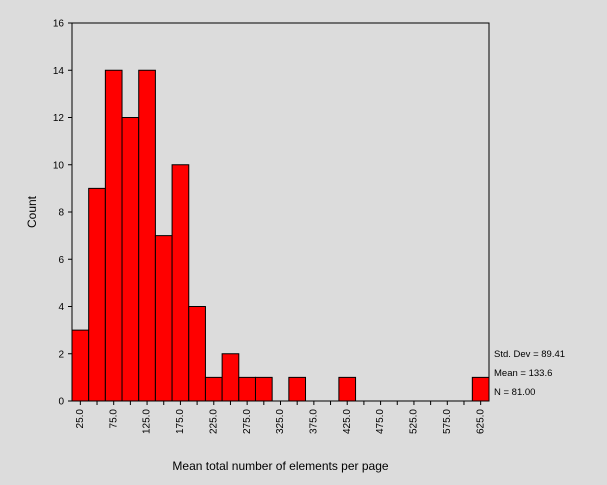  I want to click on y-tick-label: 12, so click(59, 118).